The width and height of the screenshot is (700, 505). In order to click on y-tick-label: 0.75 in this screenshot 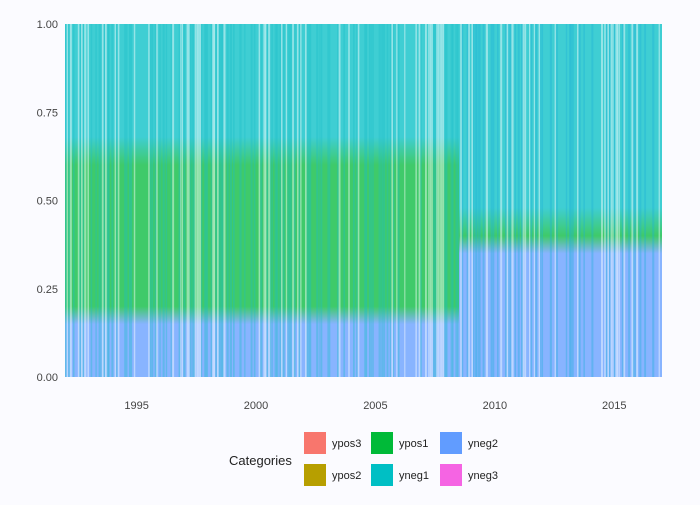, I will do `click(47, 113)`.